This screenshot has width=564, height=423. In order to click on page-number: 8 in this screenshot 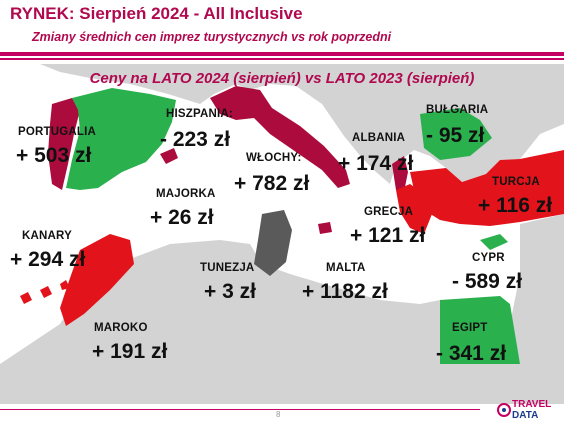, I will do `click(278, 414)`.